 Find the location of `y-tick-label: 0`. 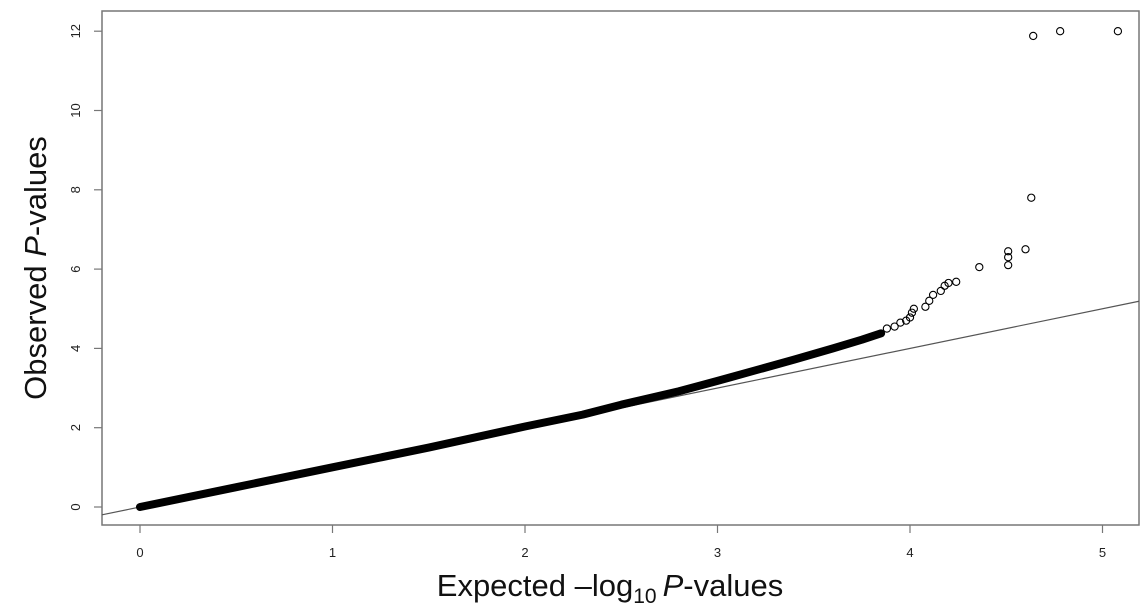

y-tick-label: 0 is located at coordinates (75, 506).